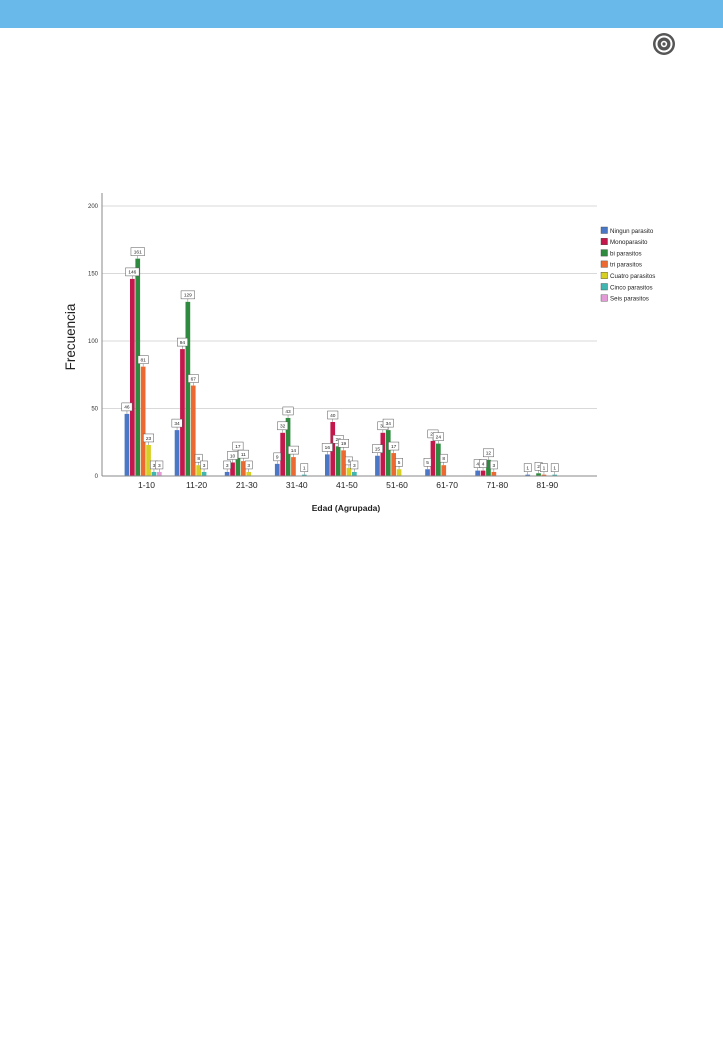 This screenshot has width=723, height=1063. I want to click on x-tick-label: 61-70, so click(447, 485).